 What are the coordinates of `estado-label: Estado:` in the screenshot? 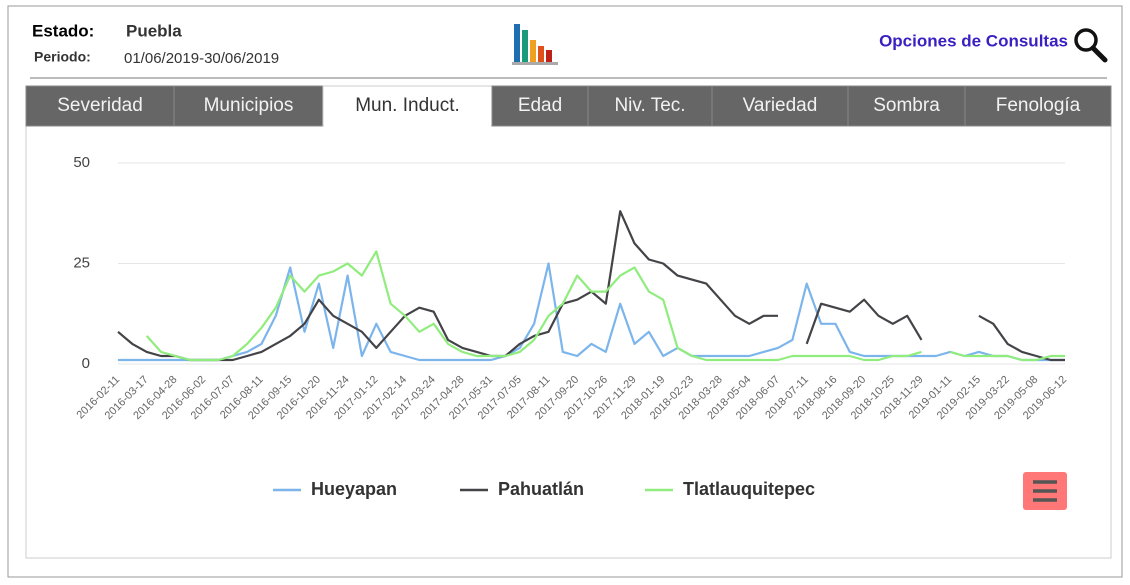 It's located at (63, 30).